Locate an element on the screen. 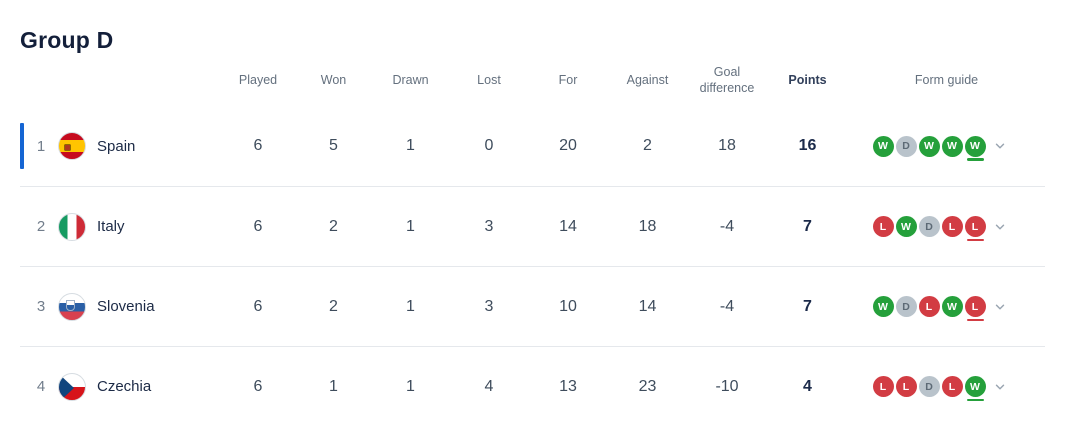  team-link: 1 Spain is located at coordinates (120, 146).